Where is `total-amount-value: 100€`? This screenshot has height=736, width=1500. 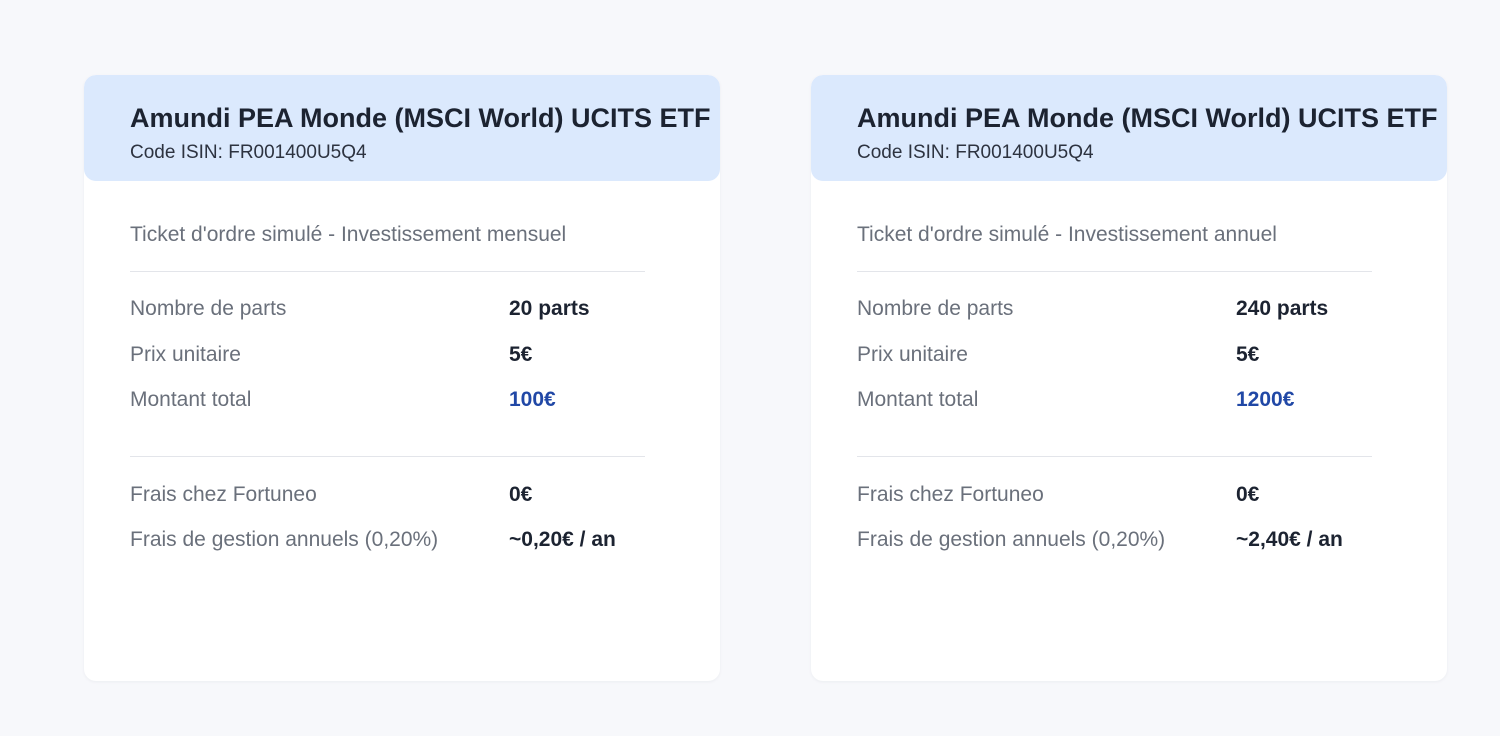
total-amount-value: 100€ is located at coordinates (532, 399).